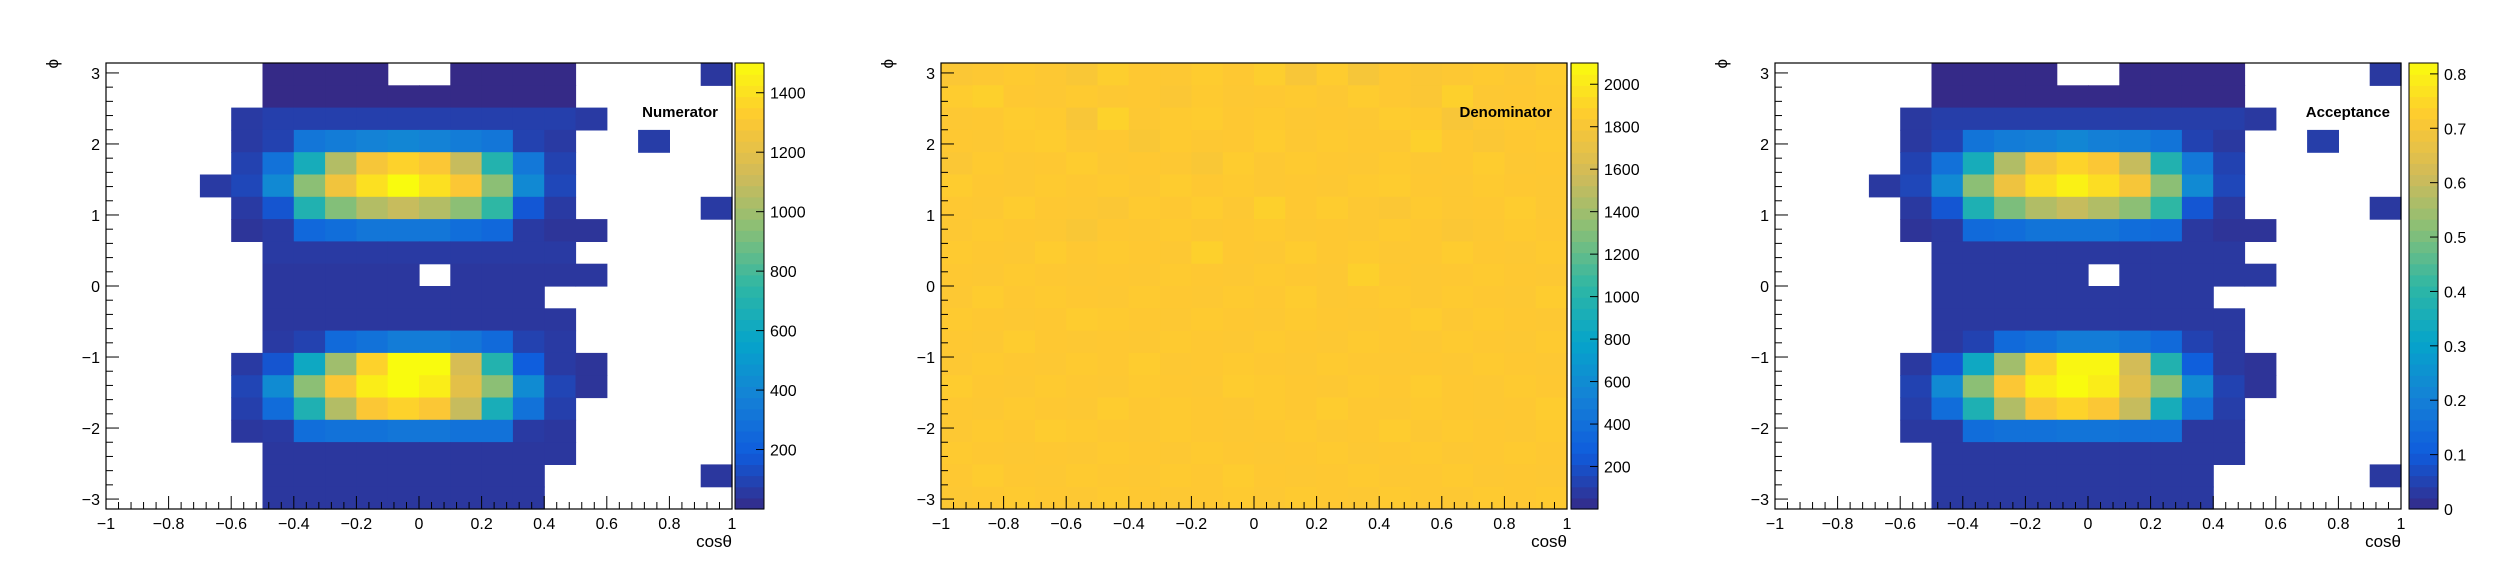  What do you see at coordinates (1176, 275) in the screenshot?
I see `denominator-cell-r9-c7` at bounding box center [1176, 275].